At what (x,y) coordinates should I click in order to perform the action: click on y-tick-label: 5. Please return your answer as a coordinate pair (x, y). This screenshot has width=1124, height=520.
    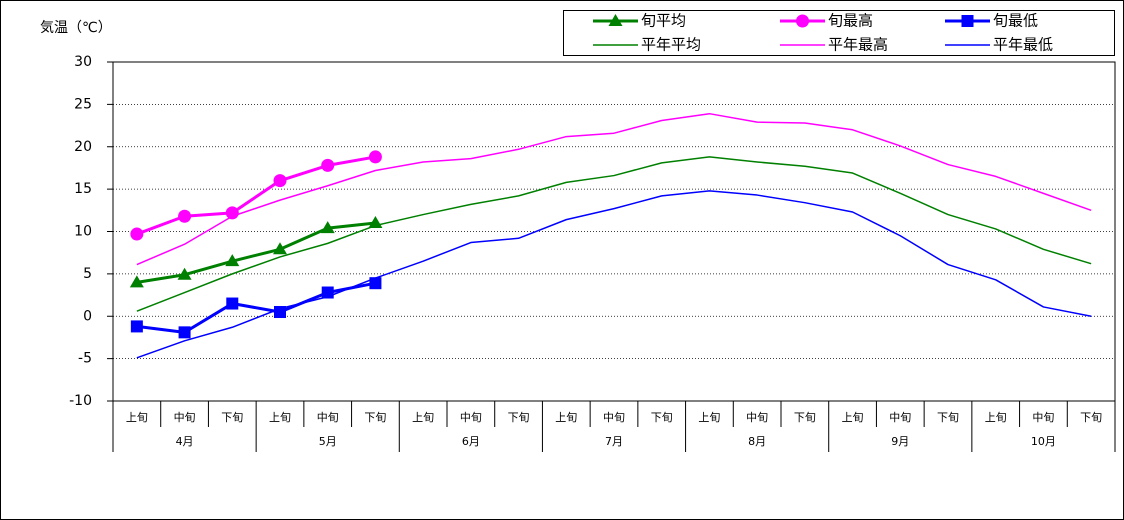
    Looking at the image, I should click on (87, 274).